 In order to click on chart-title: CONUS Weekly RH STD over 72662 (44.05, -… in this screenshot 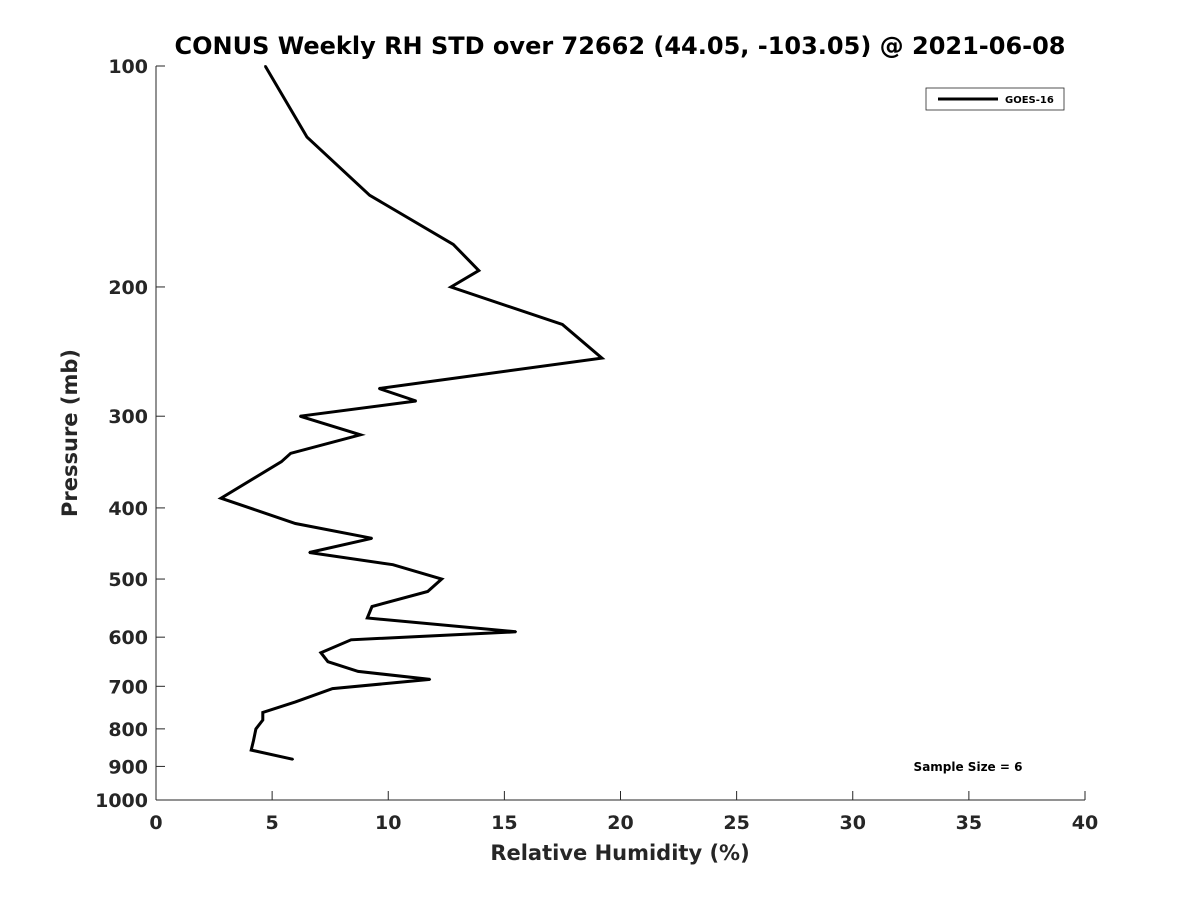, I will do `click(619, 46)`.